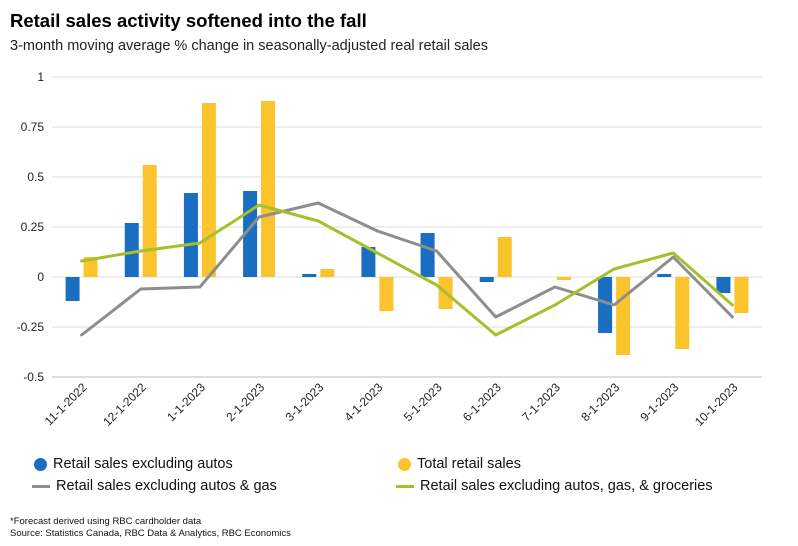  Describe the element at coordinates (41, 486) in the screenshot. I see `legend-swatch-gray-line` at that location.